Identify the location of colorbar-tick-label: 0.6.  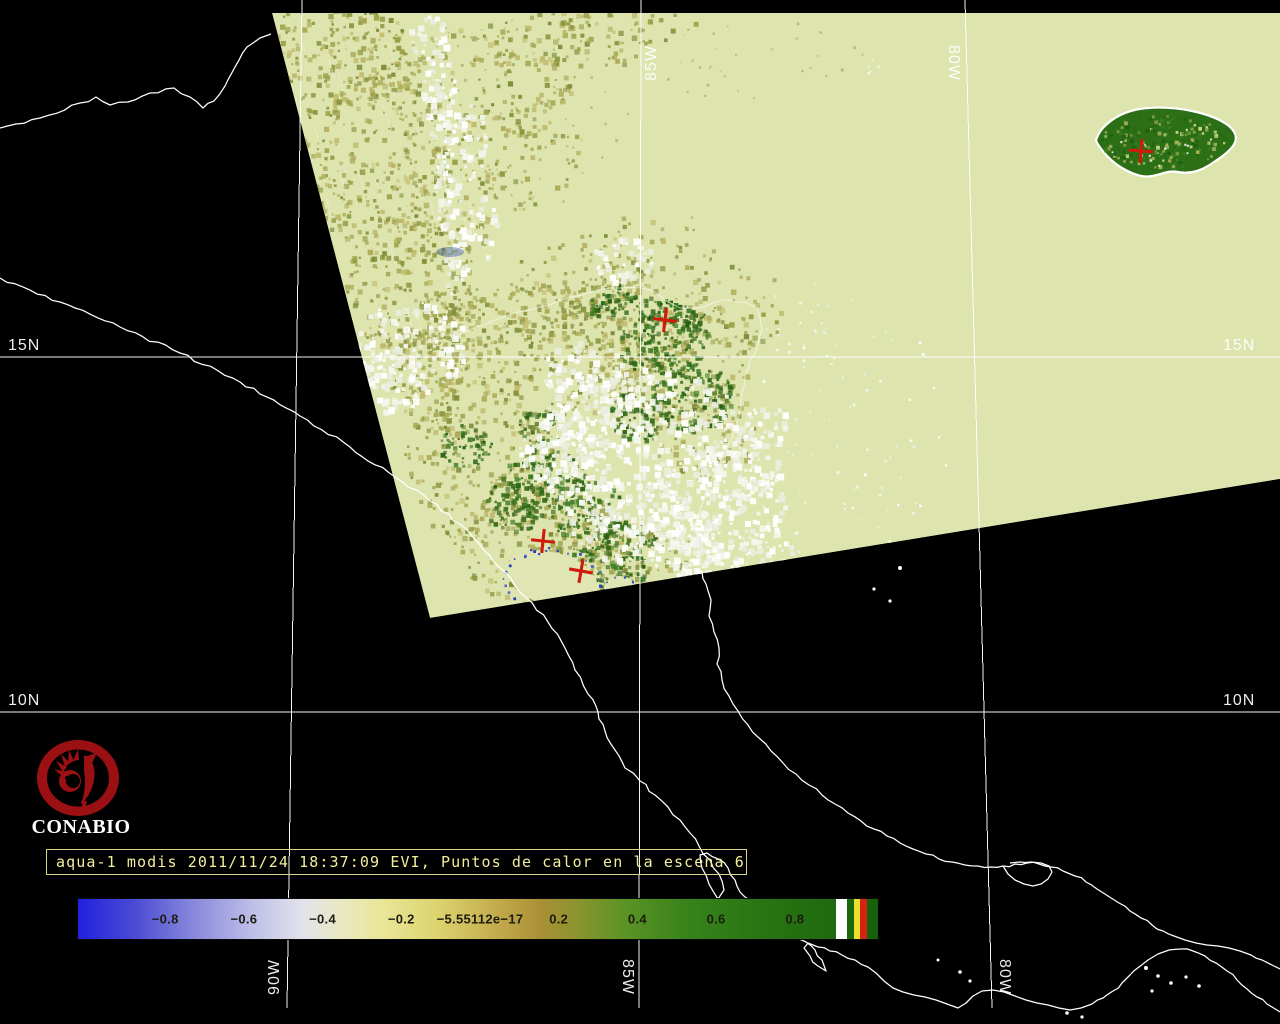
(716, 919).